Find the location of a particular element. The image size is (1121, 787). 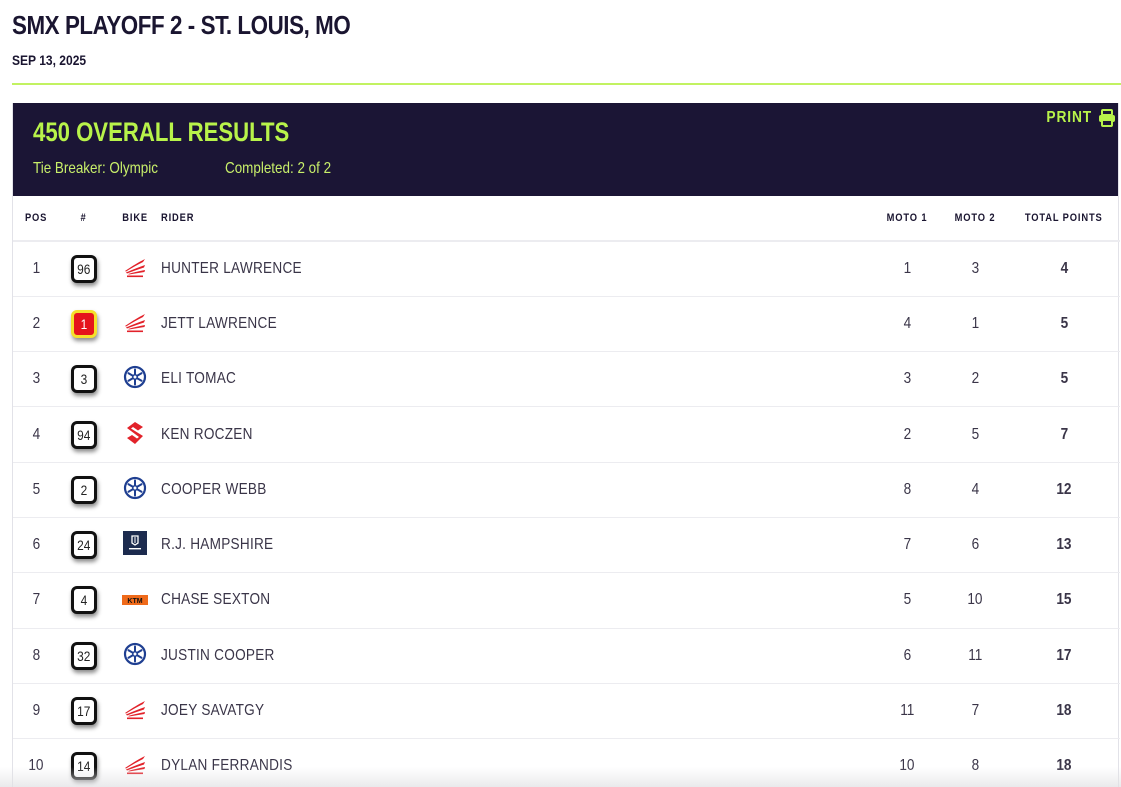

tie-breaker-label: Tie Breaker: Olympic is located at coordinates (95, 168).